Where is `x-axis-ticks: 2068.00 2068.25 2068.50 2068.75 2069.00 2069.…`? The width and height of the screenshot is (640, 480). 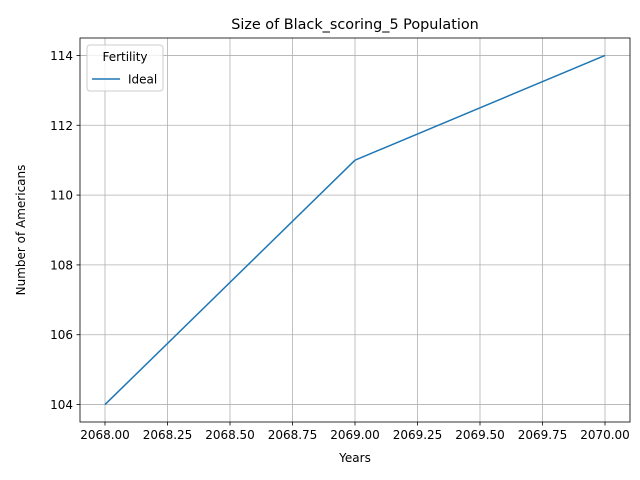
x-axis-ticks: 2068.00 2068.25 2068.50 2068.75 2069.00 2069.… is located at coordinates (355, 432).